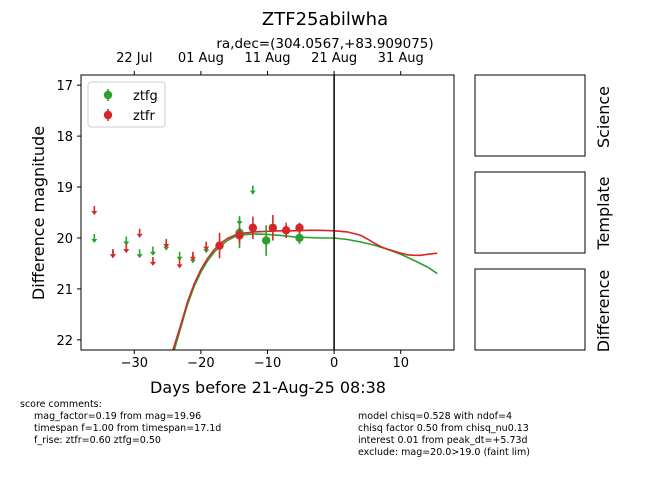 Image resolution: width=650 pixels, height=500 pixels. Describe the element at coordinates (334, 363) in the screenshot. I see `x-tick-label: 0` at that location.